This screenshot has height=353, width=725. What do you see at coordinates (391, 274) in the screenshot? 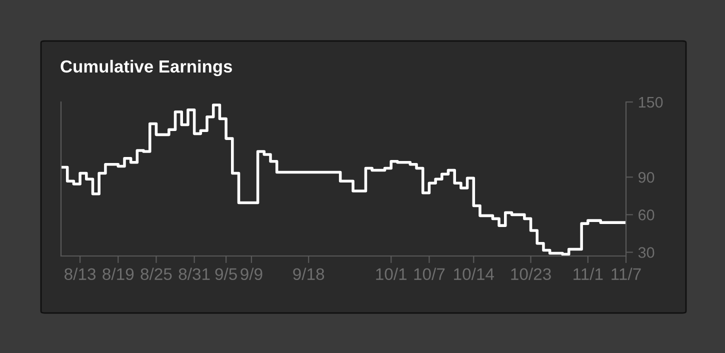
I see `x-tick-label: 10/1` at bounding box center [391, 274].